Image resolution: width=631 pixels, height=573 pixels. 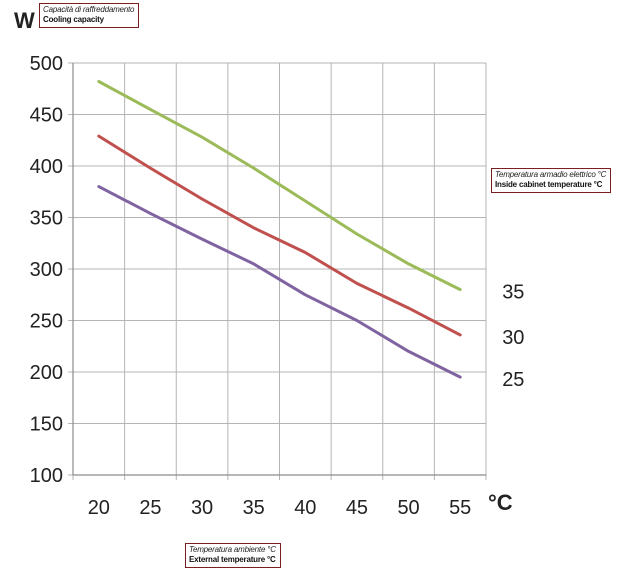 What do you see at coordinates (305, 508) in the screenshot?
I see `x-tick-label: 40` at bounding box center [305, 508].